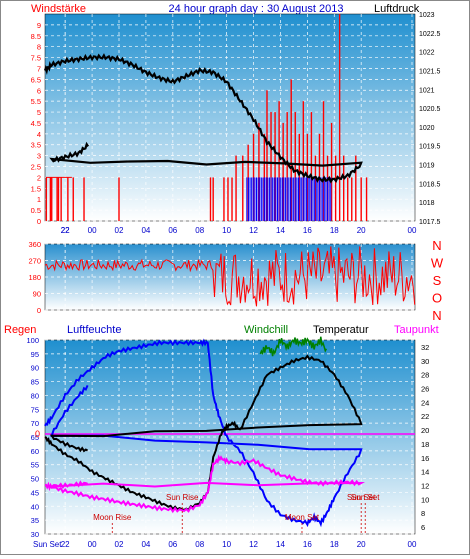 This screenshot has height=559, width=470. Describe the element at coordinates (37, 434) in the screenshot. I see `zero-label: 0` at that location.